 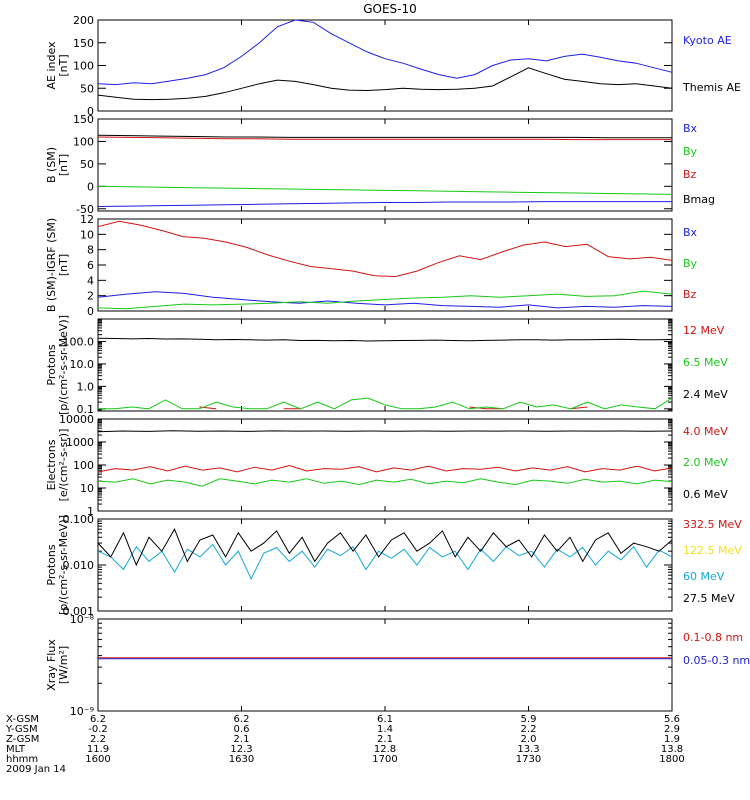 What do you see at coordinates (713, 637) in the screenshot?
I see `legend-0-1-0-8-nm: 0.1-0.8 nm` at bounding box center [713, 637].